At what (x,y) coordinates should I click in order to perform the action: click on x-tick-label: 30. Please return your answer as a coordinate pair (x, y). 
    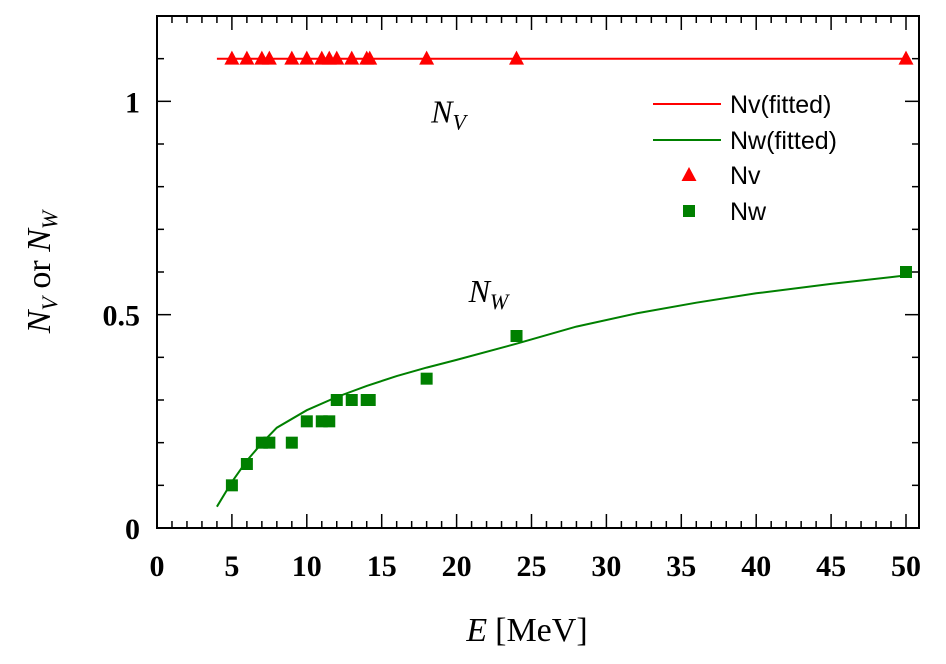
    Looking at the image, I should click on (606, 566).